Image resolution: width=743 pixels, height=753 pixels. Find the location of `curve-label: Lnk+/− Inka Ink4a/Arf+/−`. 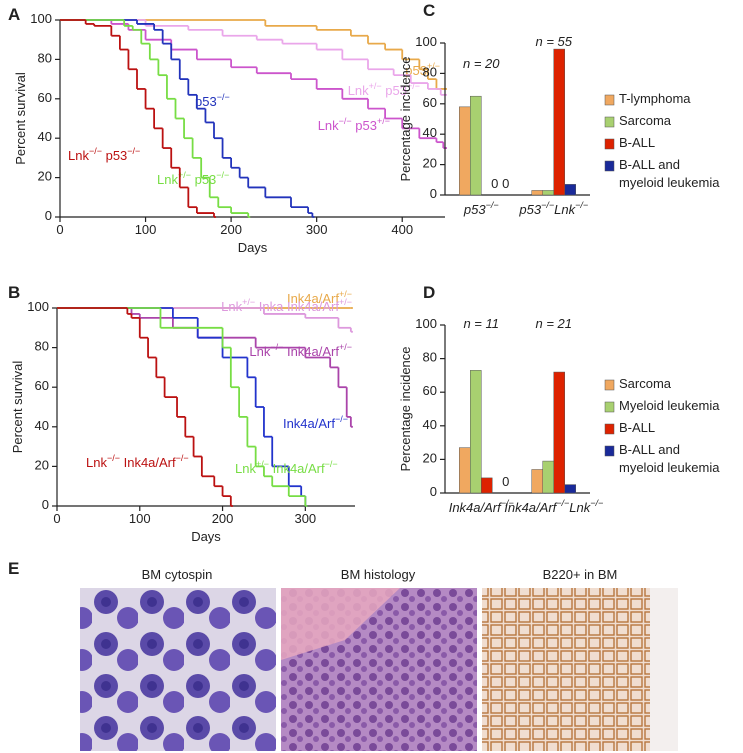

curve-label: Lnk+/− Inka Ink4a/Arf+/− is located at coordinates (286, 305).